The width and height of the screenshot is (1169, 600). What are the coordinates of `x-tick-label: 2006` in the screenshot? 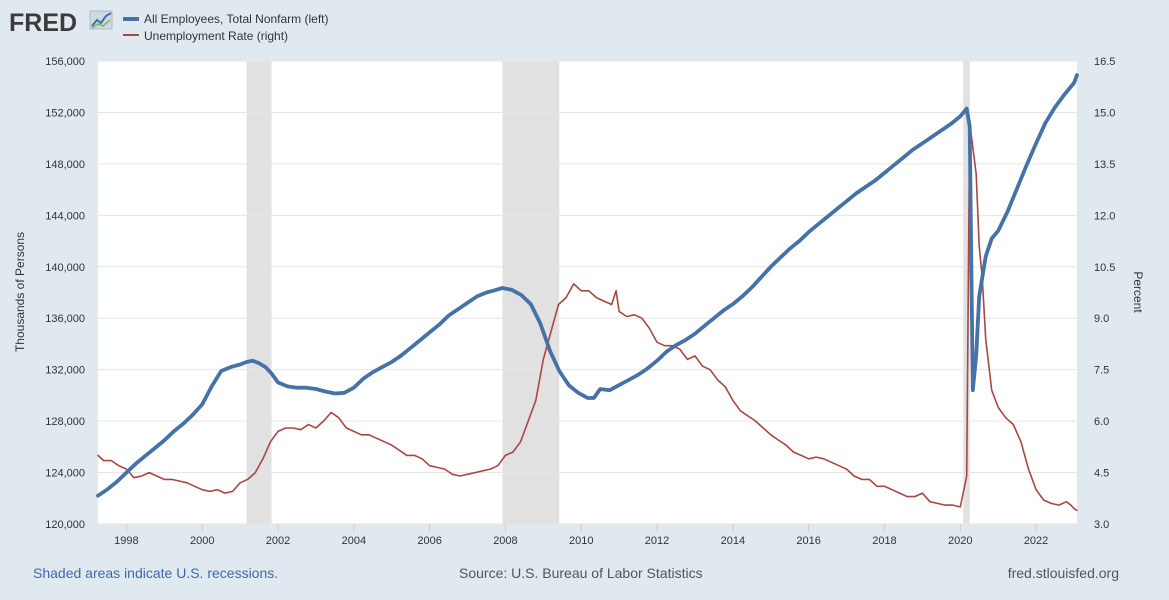 It's located at (429, 541).